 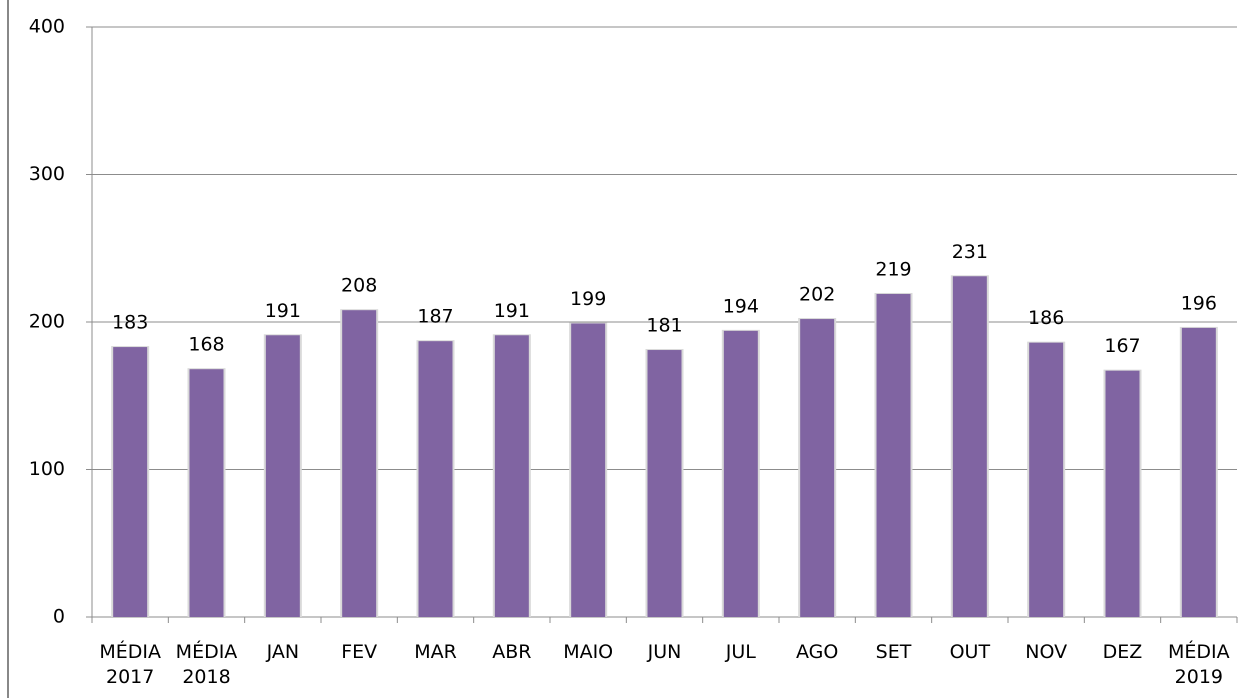 I want to click on y-tick-label: 200, so click(x=47, y=322).